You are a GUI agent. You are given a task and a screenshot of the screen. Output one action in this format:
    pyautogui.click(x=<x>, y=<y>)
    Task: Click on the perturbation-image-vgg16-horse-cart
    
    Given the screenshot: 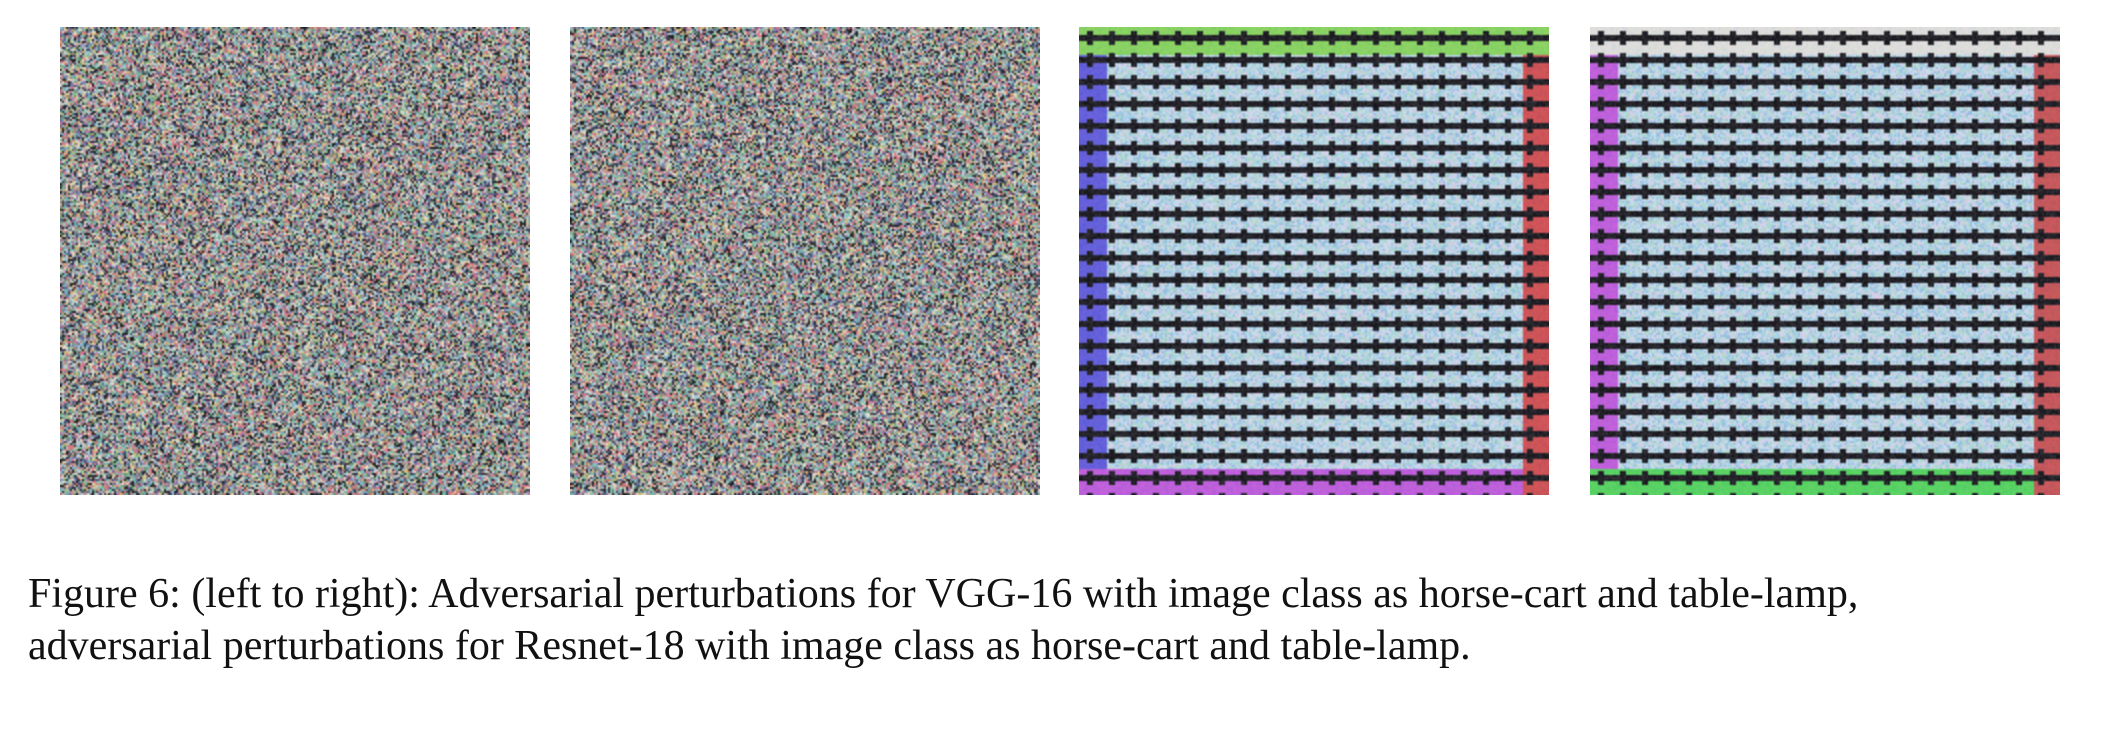 What is the action you would take?
    pyautogui.click(x=295, y=261)
    